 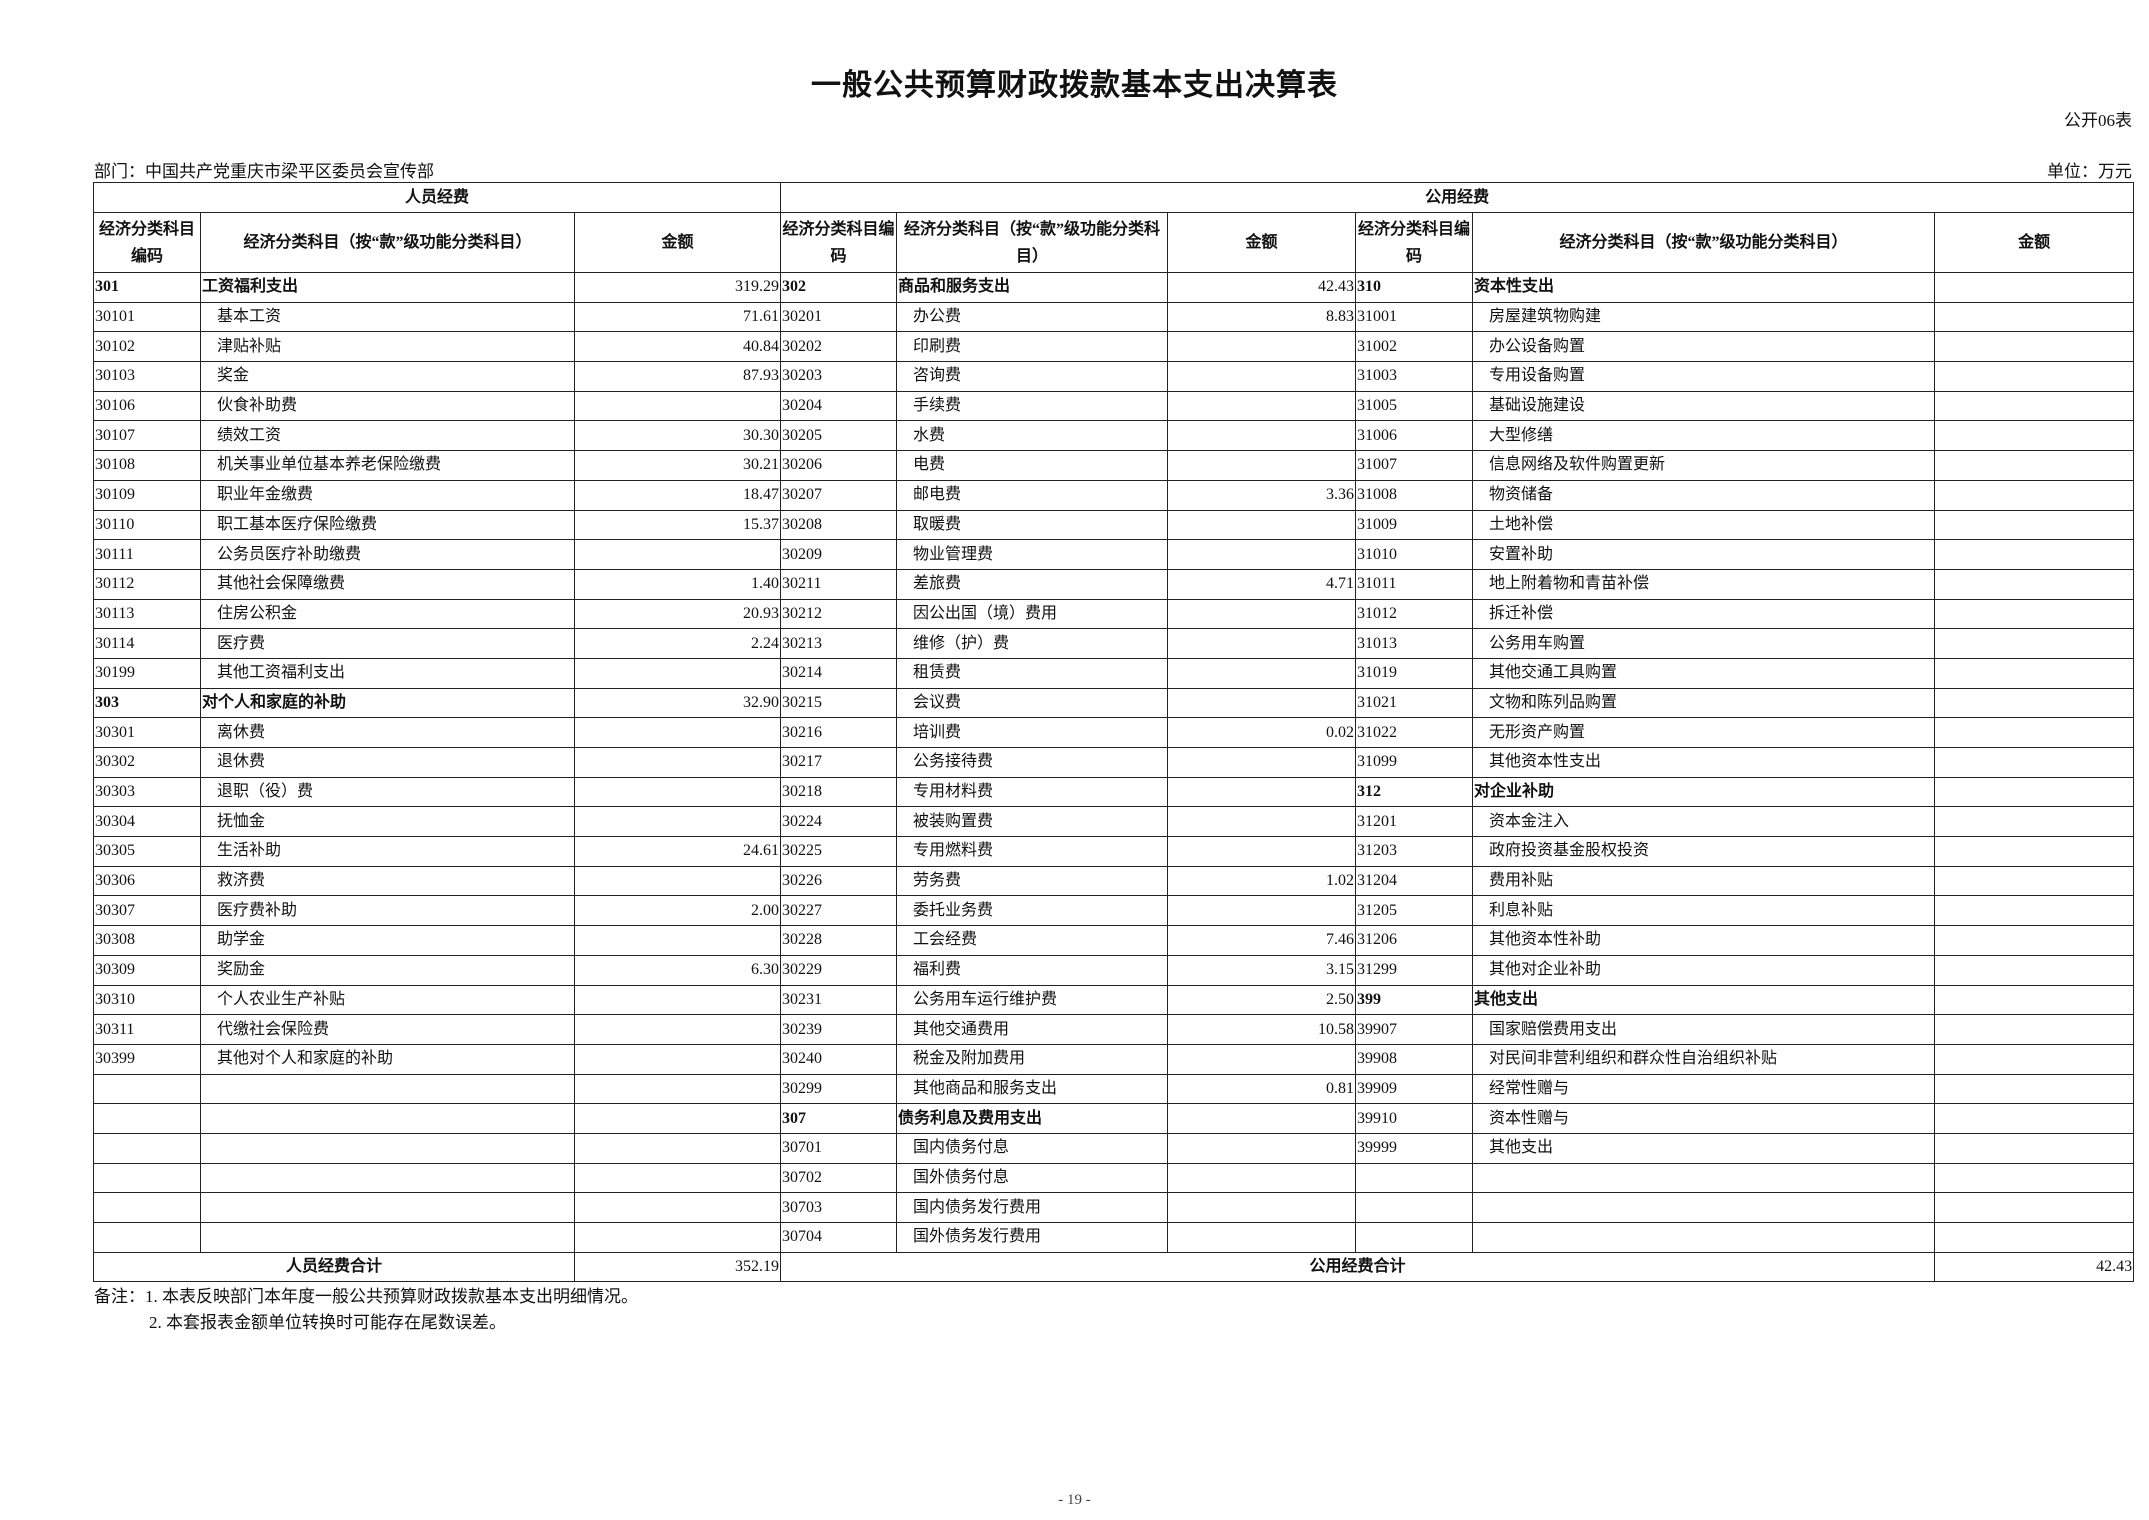 What do you see at coordinates (1414, 1059) in the screenshot?
I see `right-code-cell: 39908` at bounding box center [1414, 1059].